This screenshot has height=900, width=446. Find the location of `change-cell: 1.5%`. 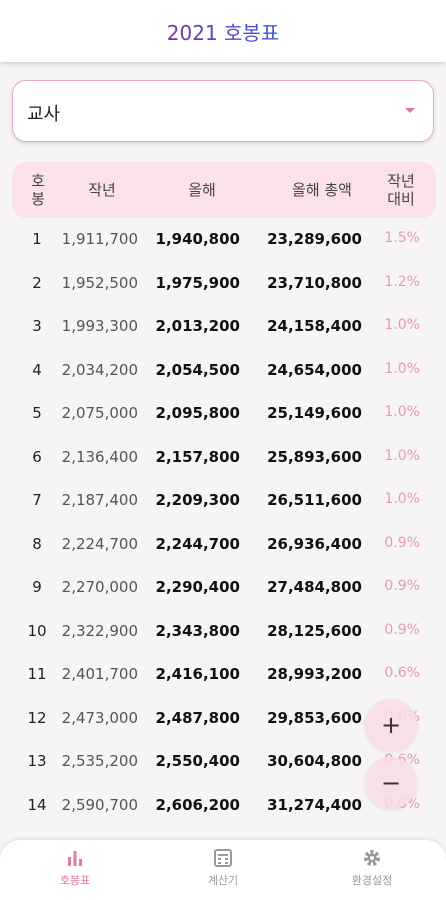

change-cell: 1.5% is located at coordinates (402, 238).